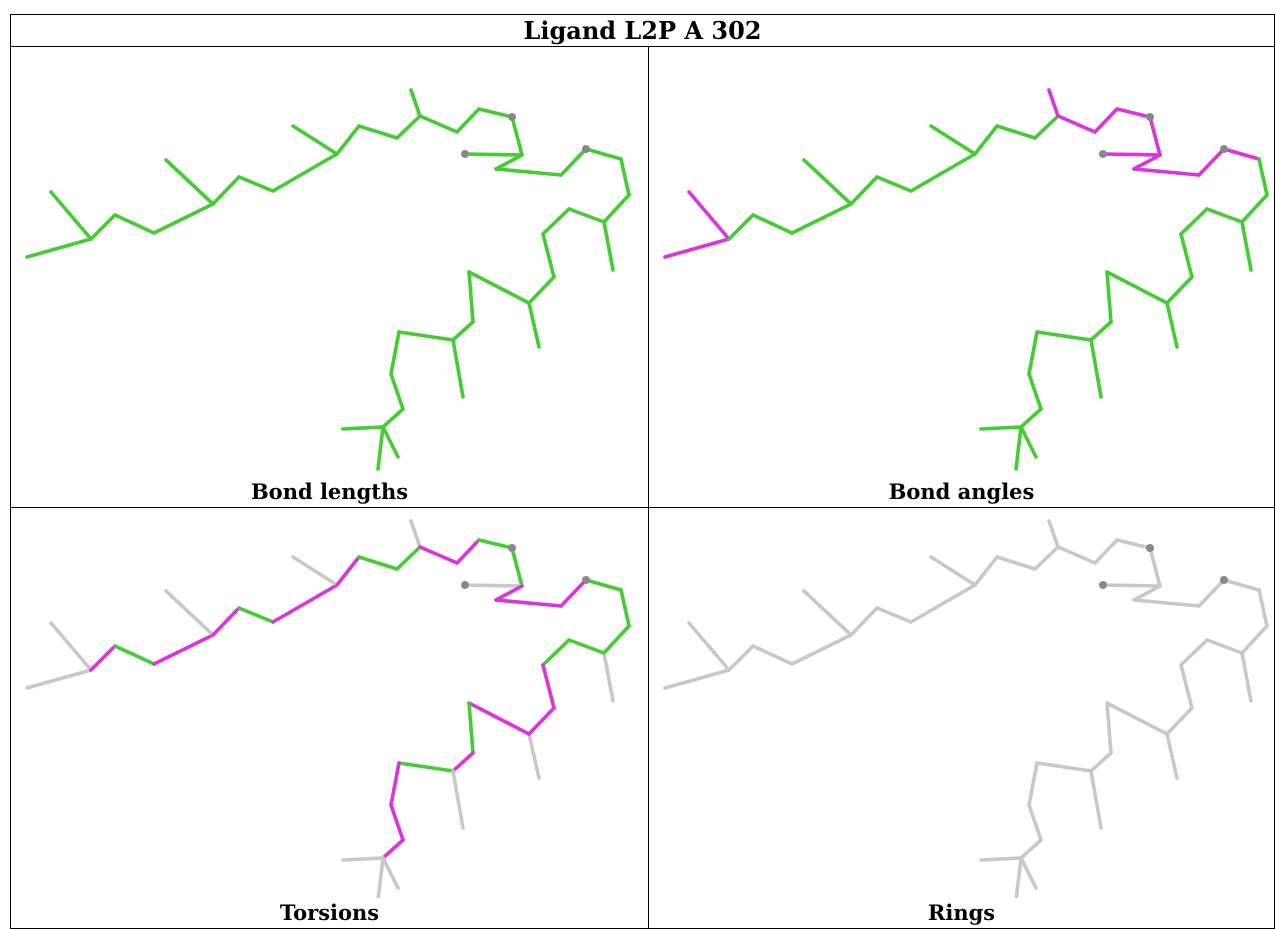 The height and width of the screenshot is (929, 1276). What do you see at coordinates (961, 491) in the screenshot?
I see `caption-bond-angles: Bond angles` at bounding box center [961, 491].